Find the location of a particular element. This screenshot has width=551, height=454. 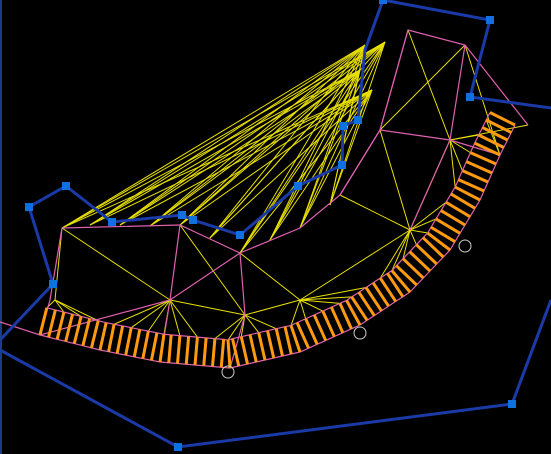

top-boundary is located at coordinates (466, 55).